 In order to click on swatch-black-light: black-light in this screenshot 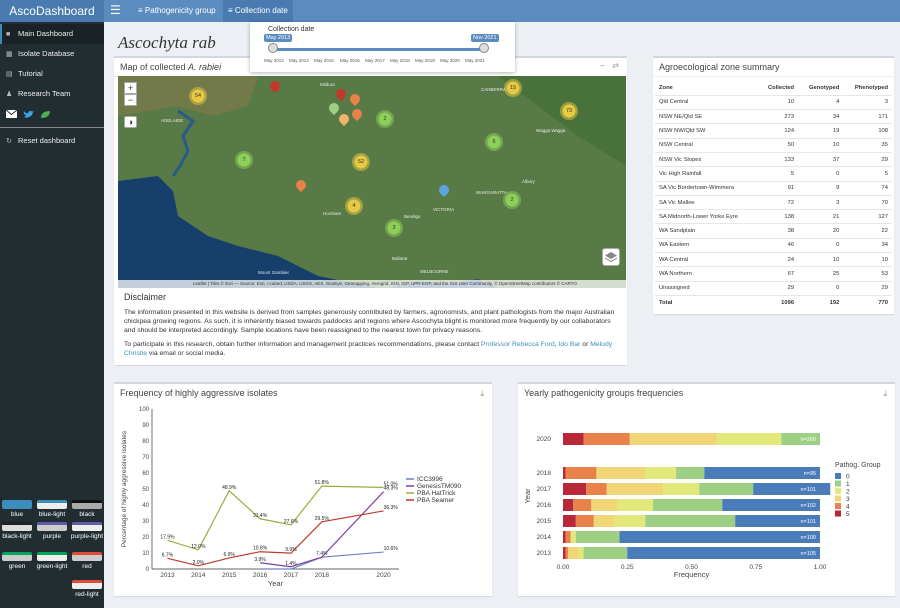, I will do `click(17, 531)`.